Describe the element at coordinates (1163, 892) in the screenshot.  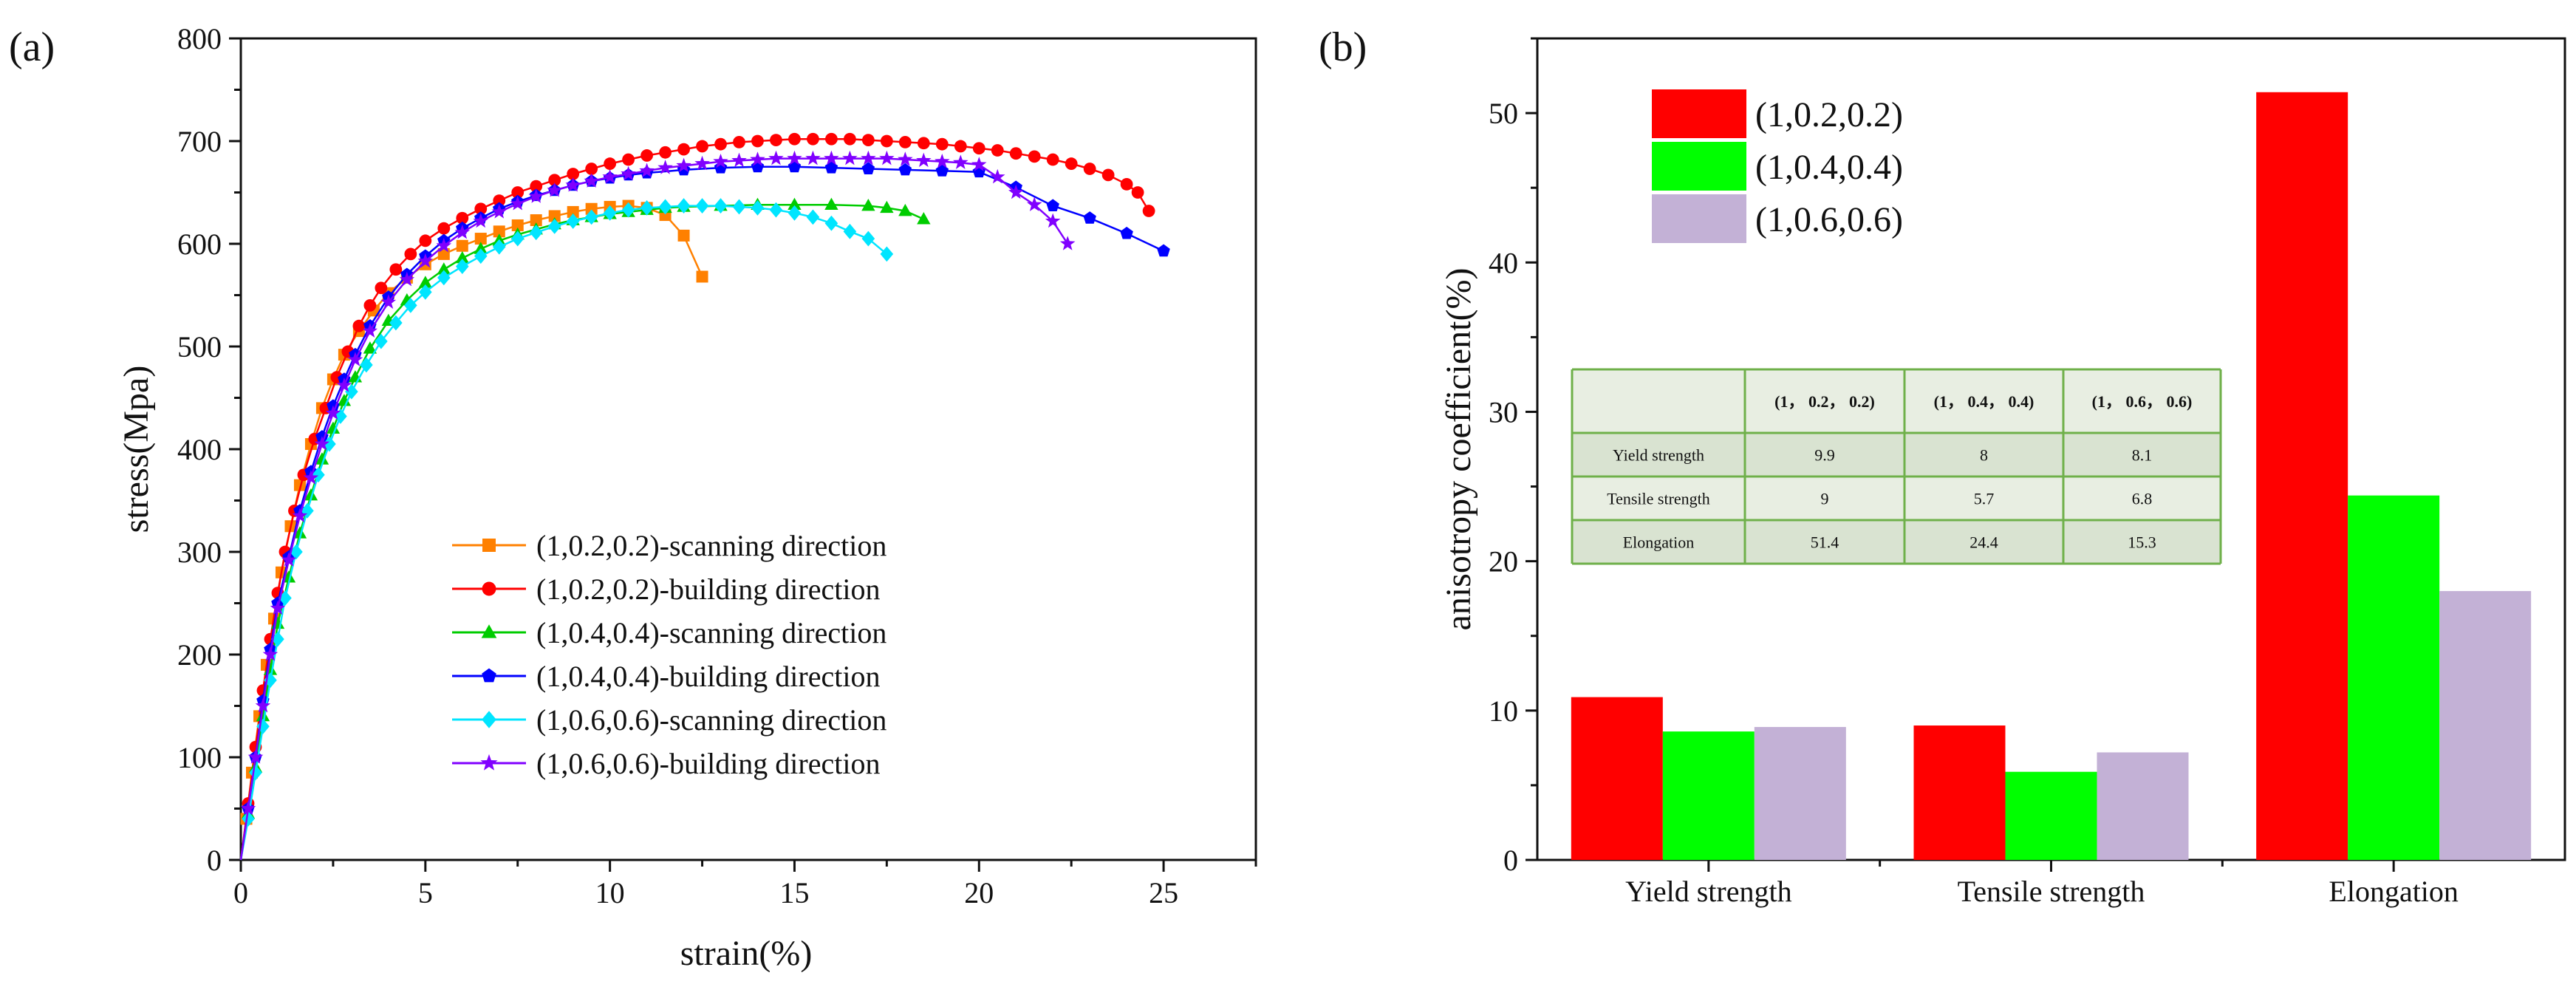
I see `x-tick-label: 25` at that location.